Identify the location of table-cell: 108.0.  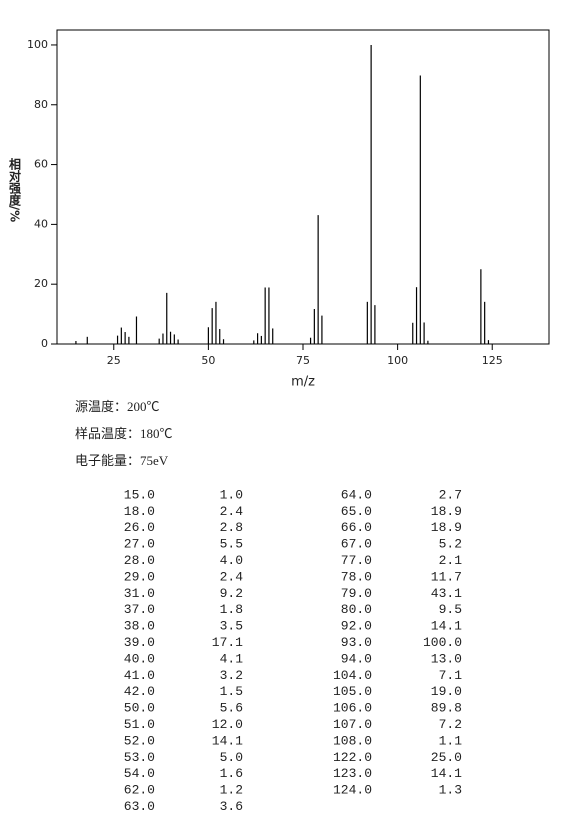
(352, 740).